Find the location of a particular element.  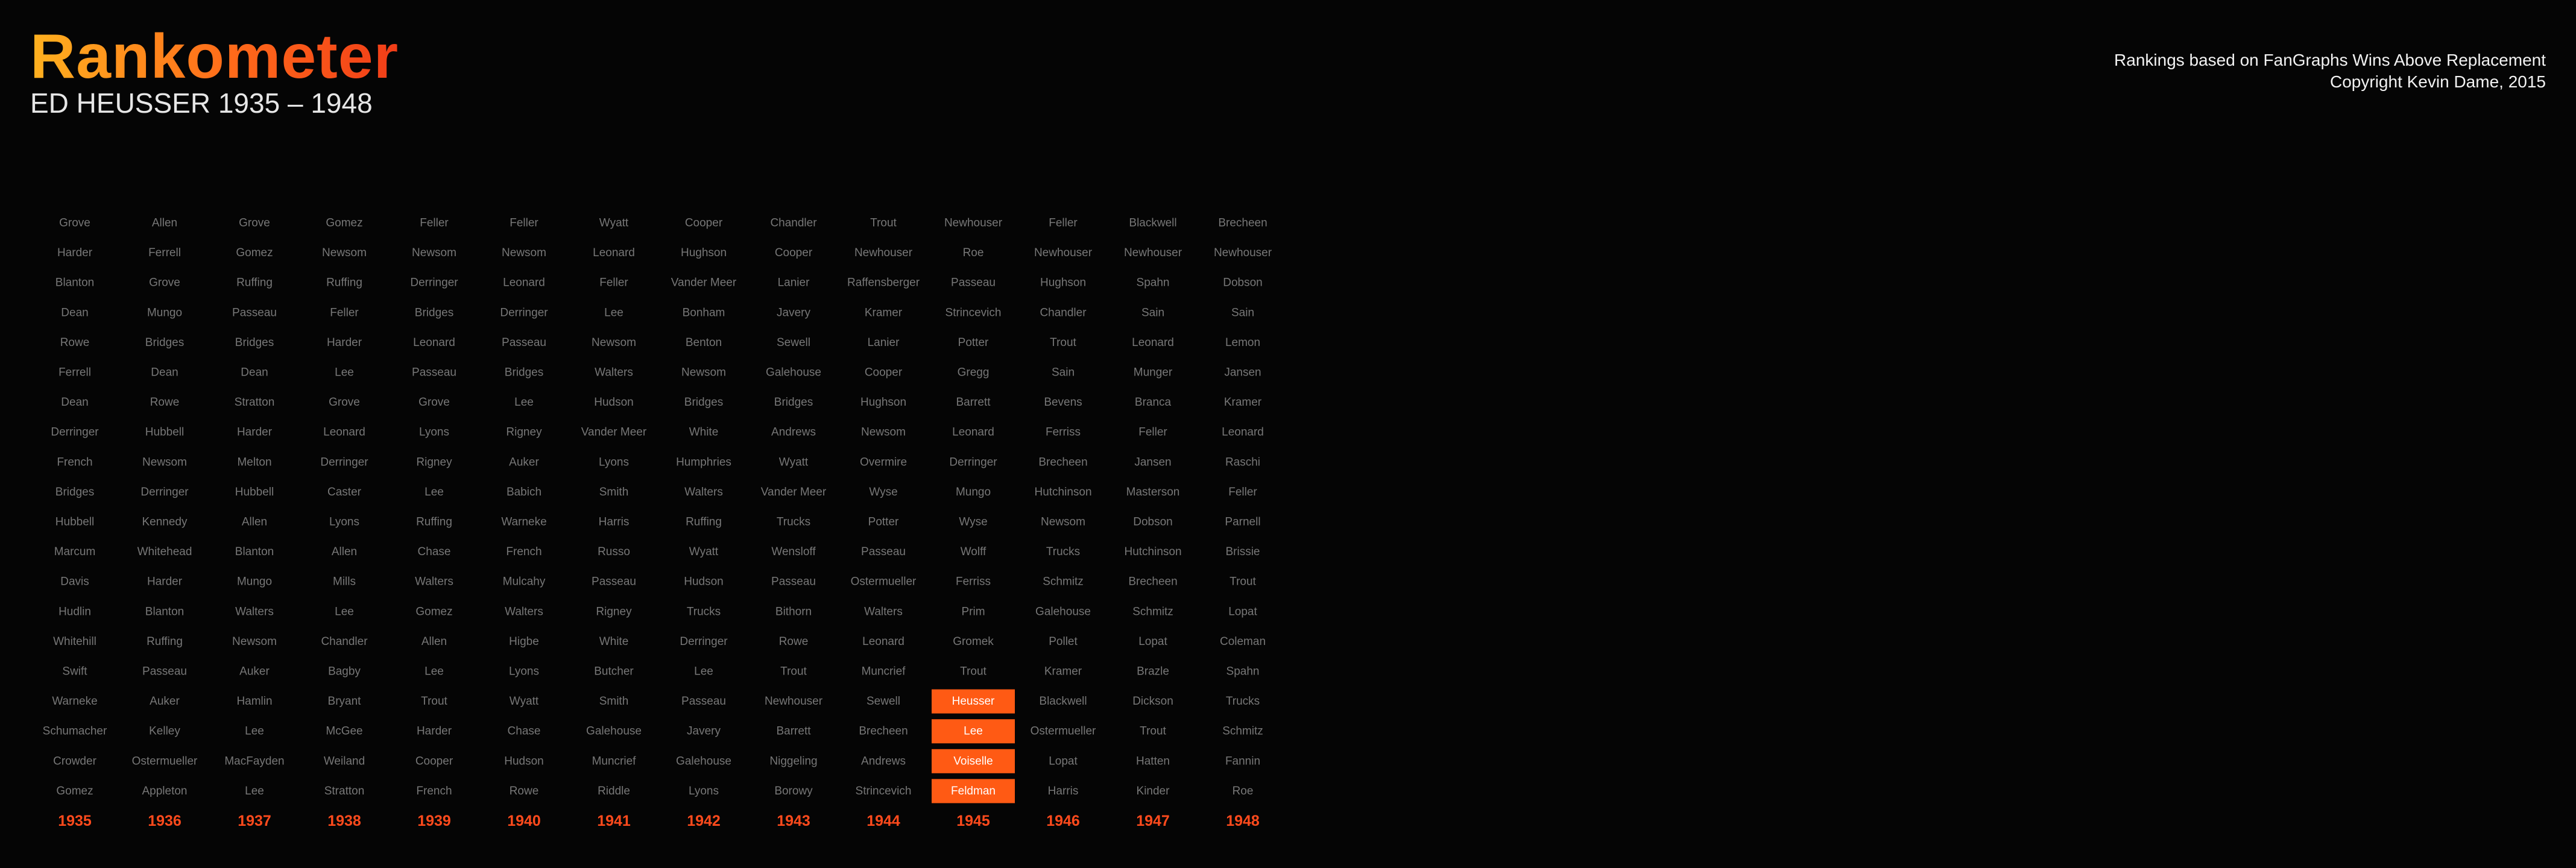

player-name: Hutchinson is located at coordinates (1152, 552).